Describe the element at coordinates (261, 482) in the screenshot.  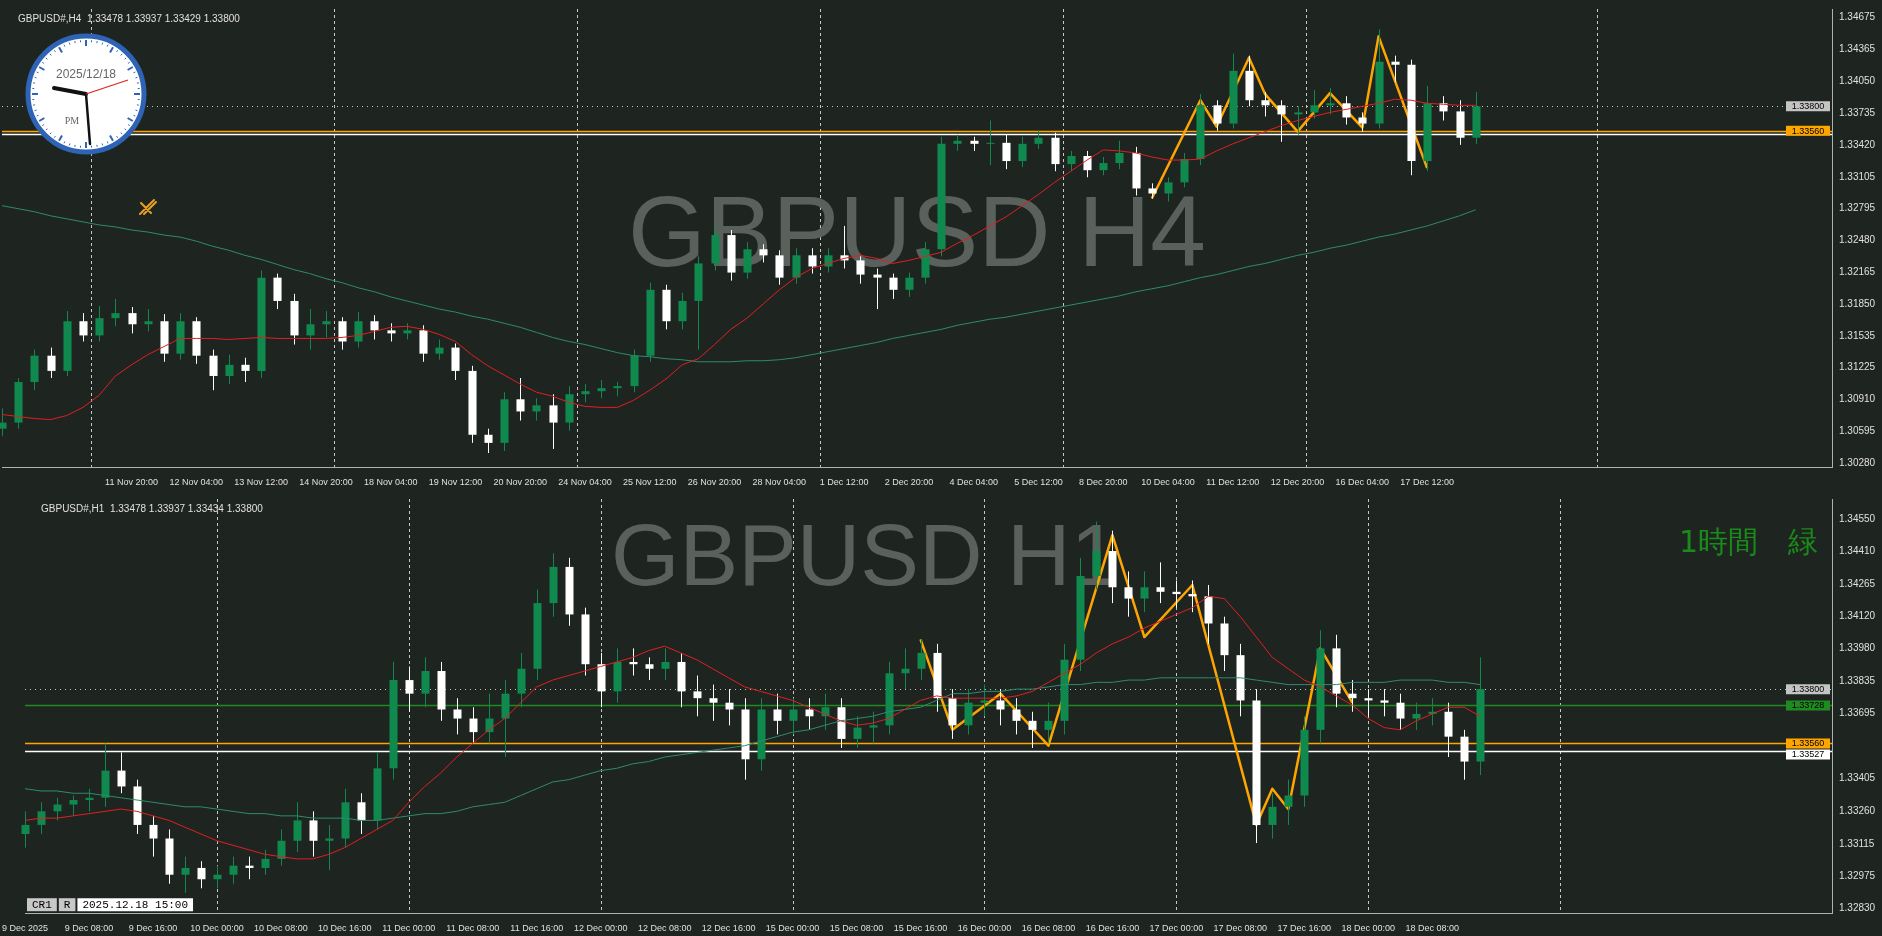
I see `x-tick-label: 13 Nov 12:00` at that location.